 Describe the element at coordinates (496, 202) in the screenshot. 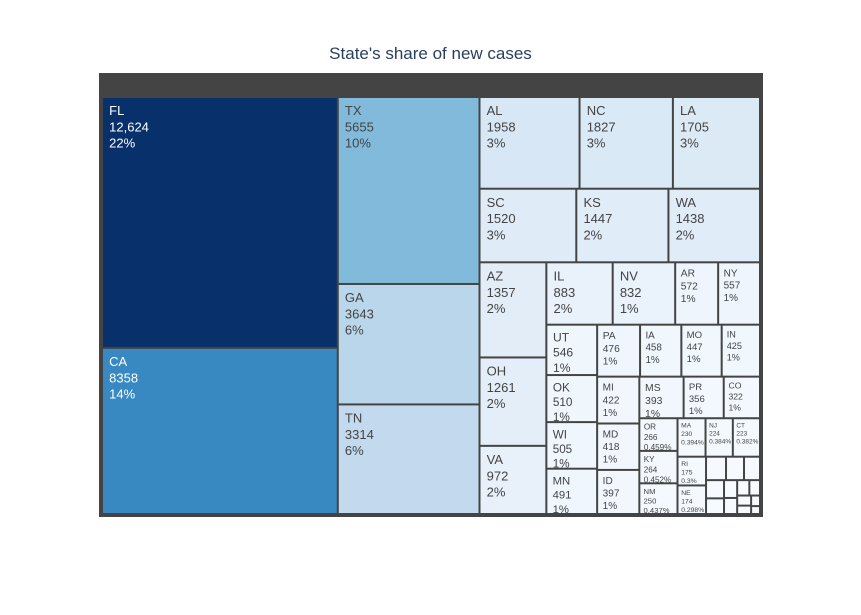

I see `tile-label: SC` at that location.